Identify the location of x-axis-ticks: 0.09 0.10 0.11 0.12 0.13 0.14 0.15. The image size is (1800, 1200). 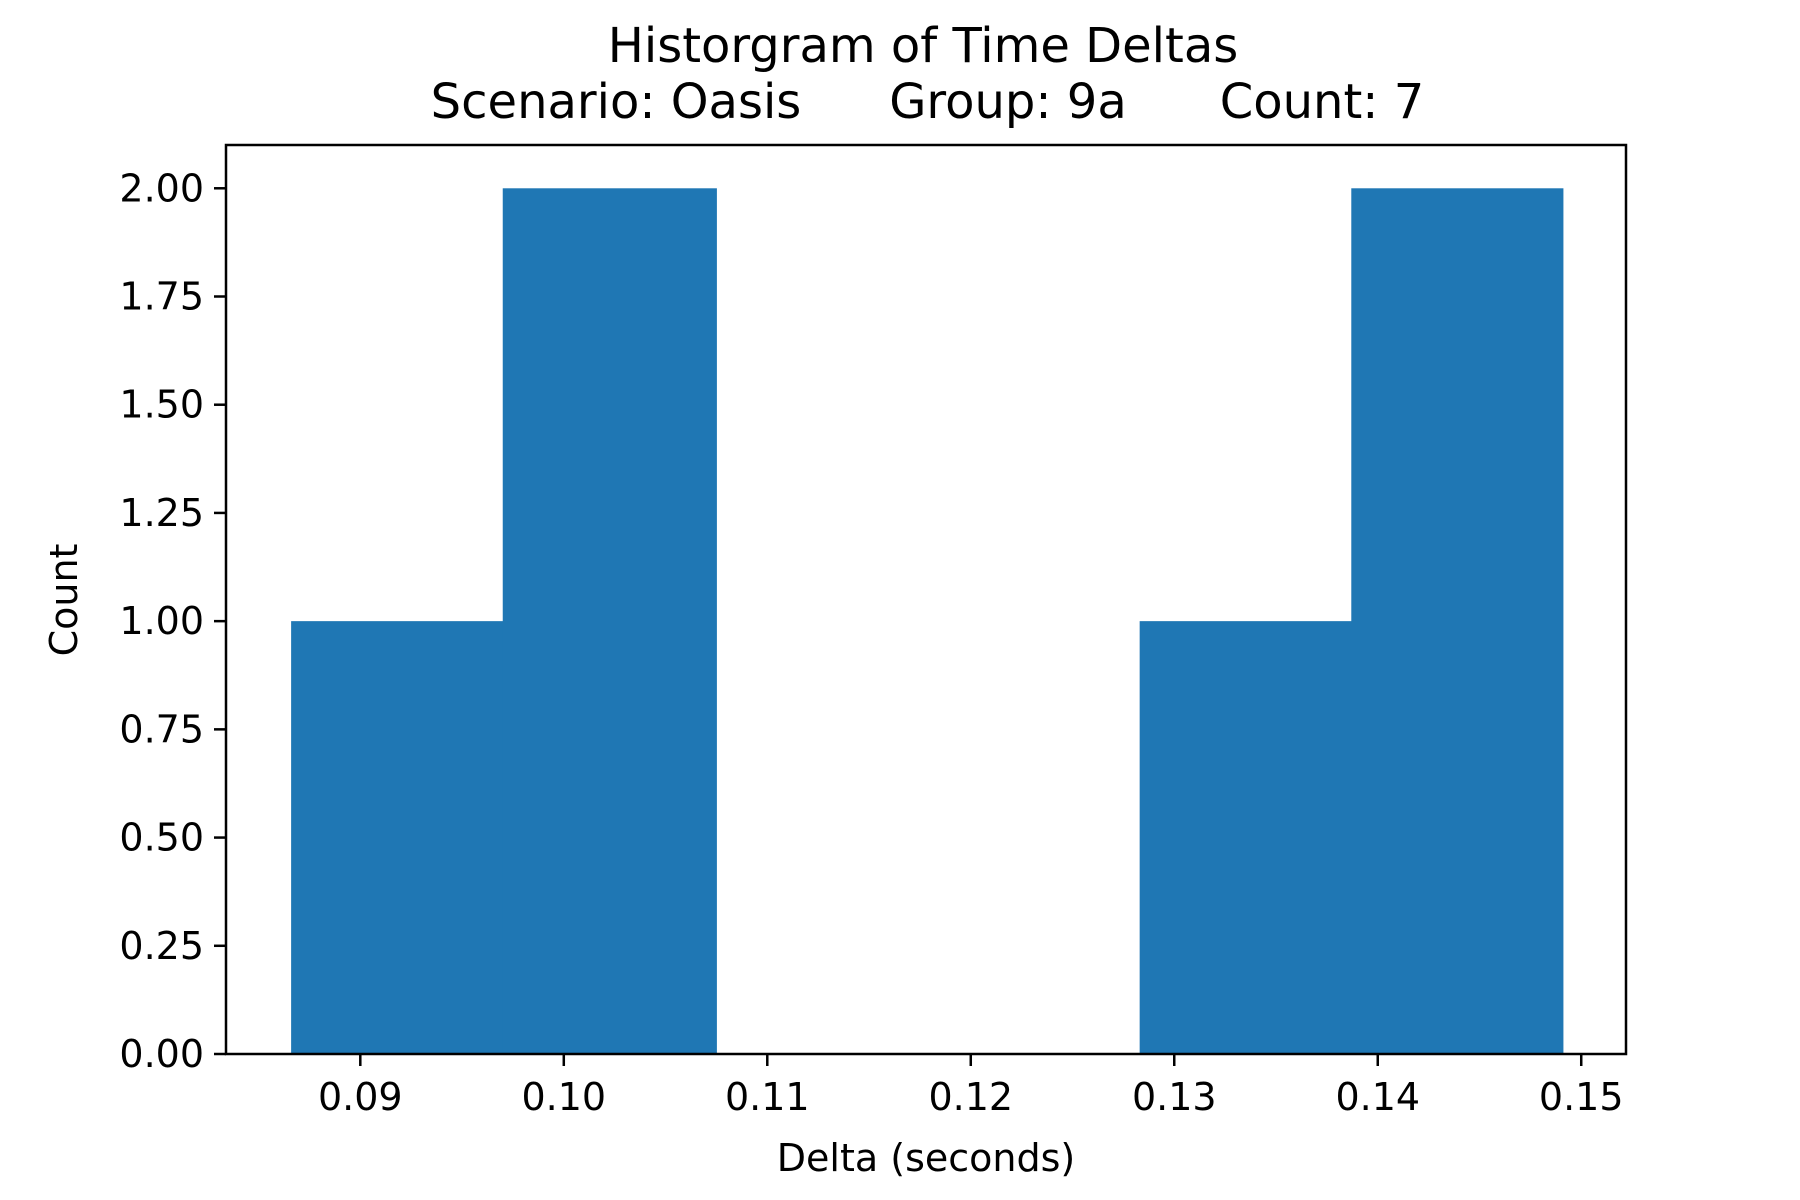
(971, 1086).